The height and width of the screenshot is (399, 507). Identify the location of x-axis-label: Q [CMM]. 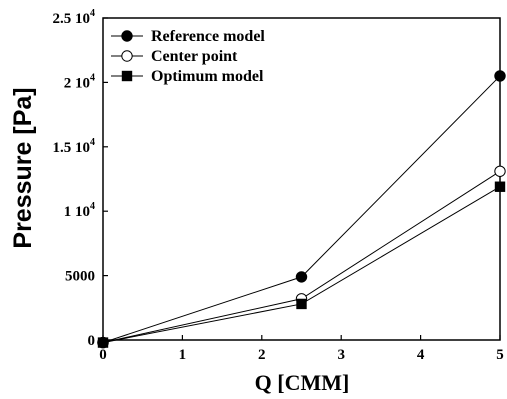
(302, 382).